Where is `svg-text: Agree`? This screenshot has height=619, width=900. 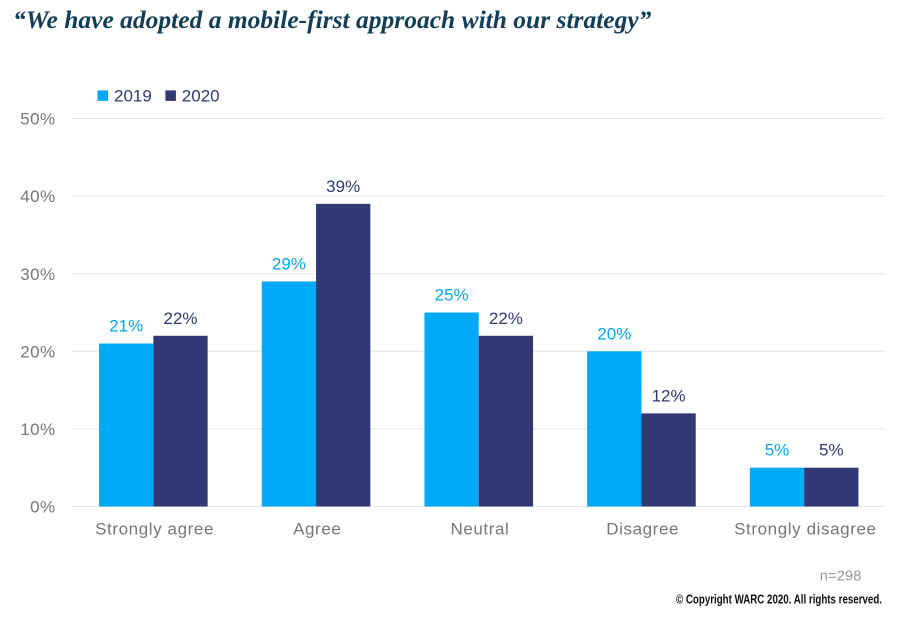 svg-text: Agree is located at coordinates (317, 528).